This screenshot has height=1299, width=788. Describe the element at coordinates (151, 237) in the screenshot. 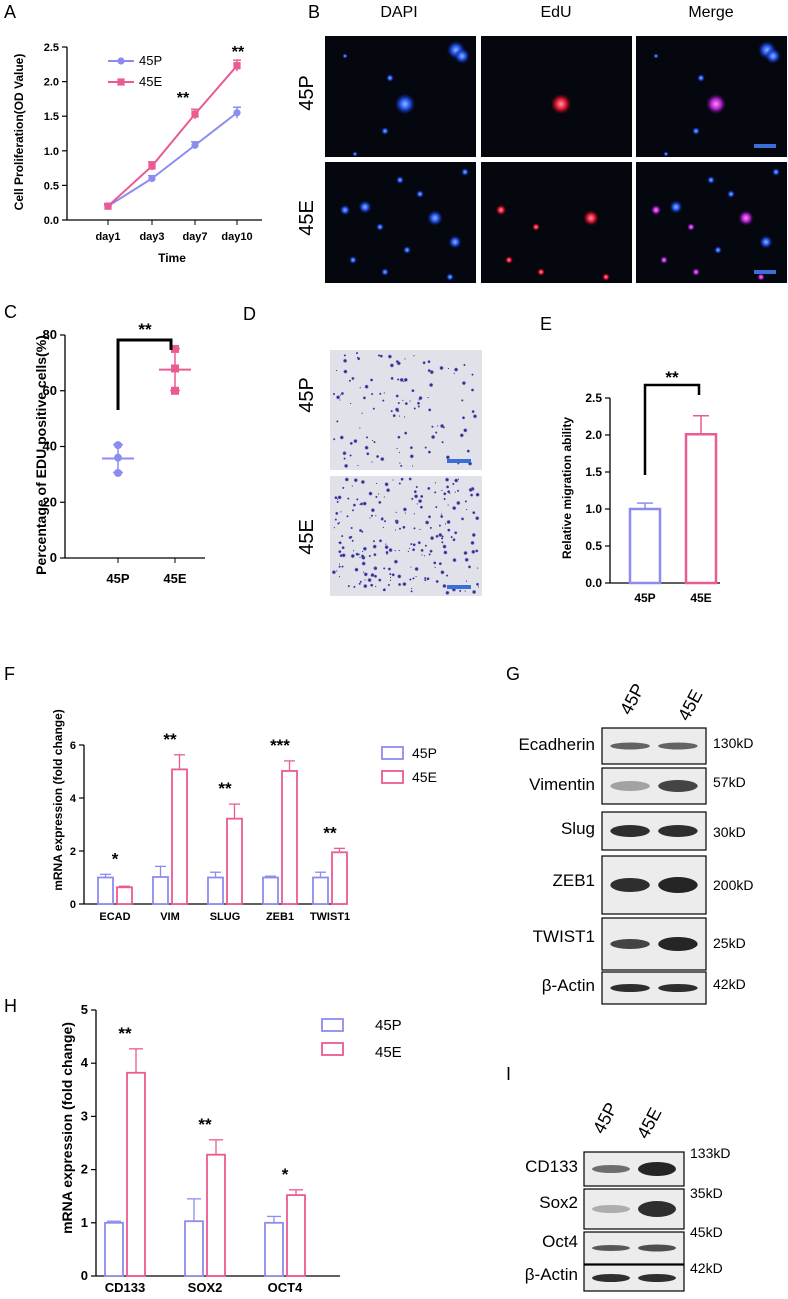

I see `a-x-tick-label: day3` at that location.